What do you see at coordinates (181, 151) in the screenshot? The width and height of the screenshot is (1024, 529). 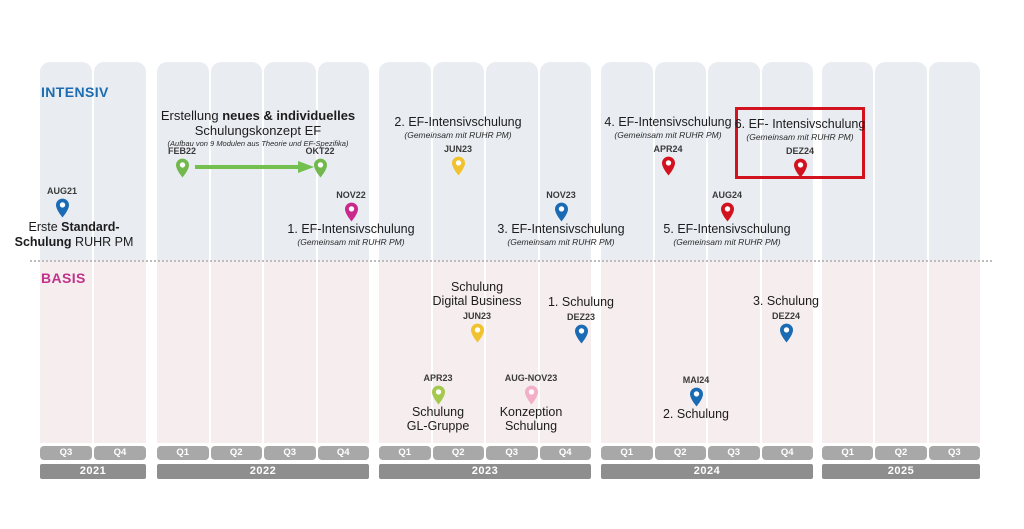 I see `milestone-date: FEB22` at bounding box center [181, 151].